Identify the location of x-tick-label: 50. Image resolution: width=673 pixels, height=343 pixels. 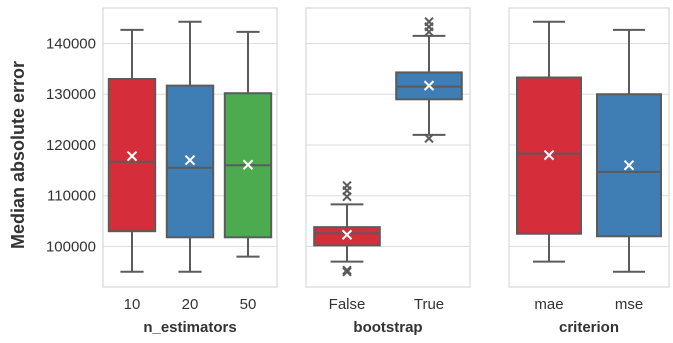
(248, 304).